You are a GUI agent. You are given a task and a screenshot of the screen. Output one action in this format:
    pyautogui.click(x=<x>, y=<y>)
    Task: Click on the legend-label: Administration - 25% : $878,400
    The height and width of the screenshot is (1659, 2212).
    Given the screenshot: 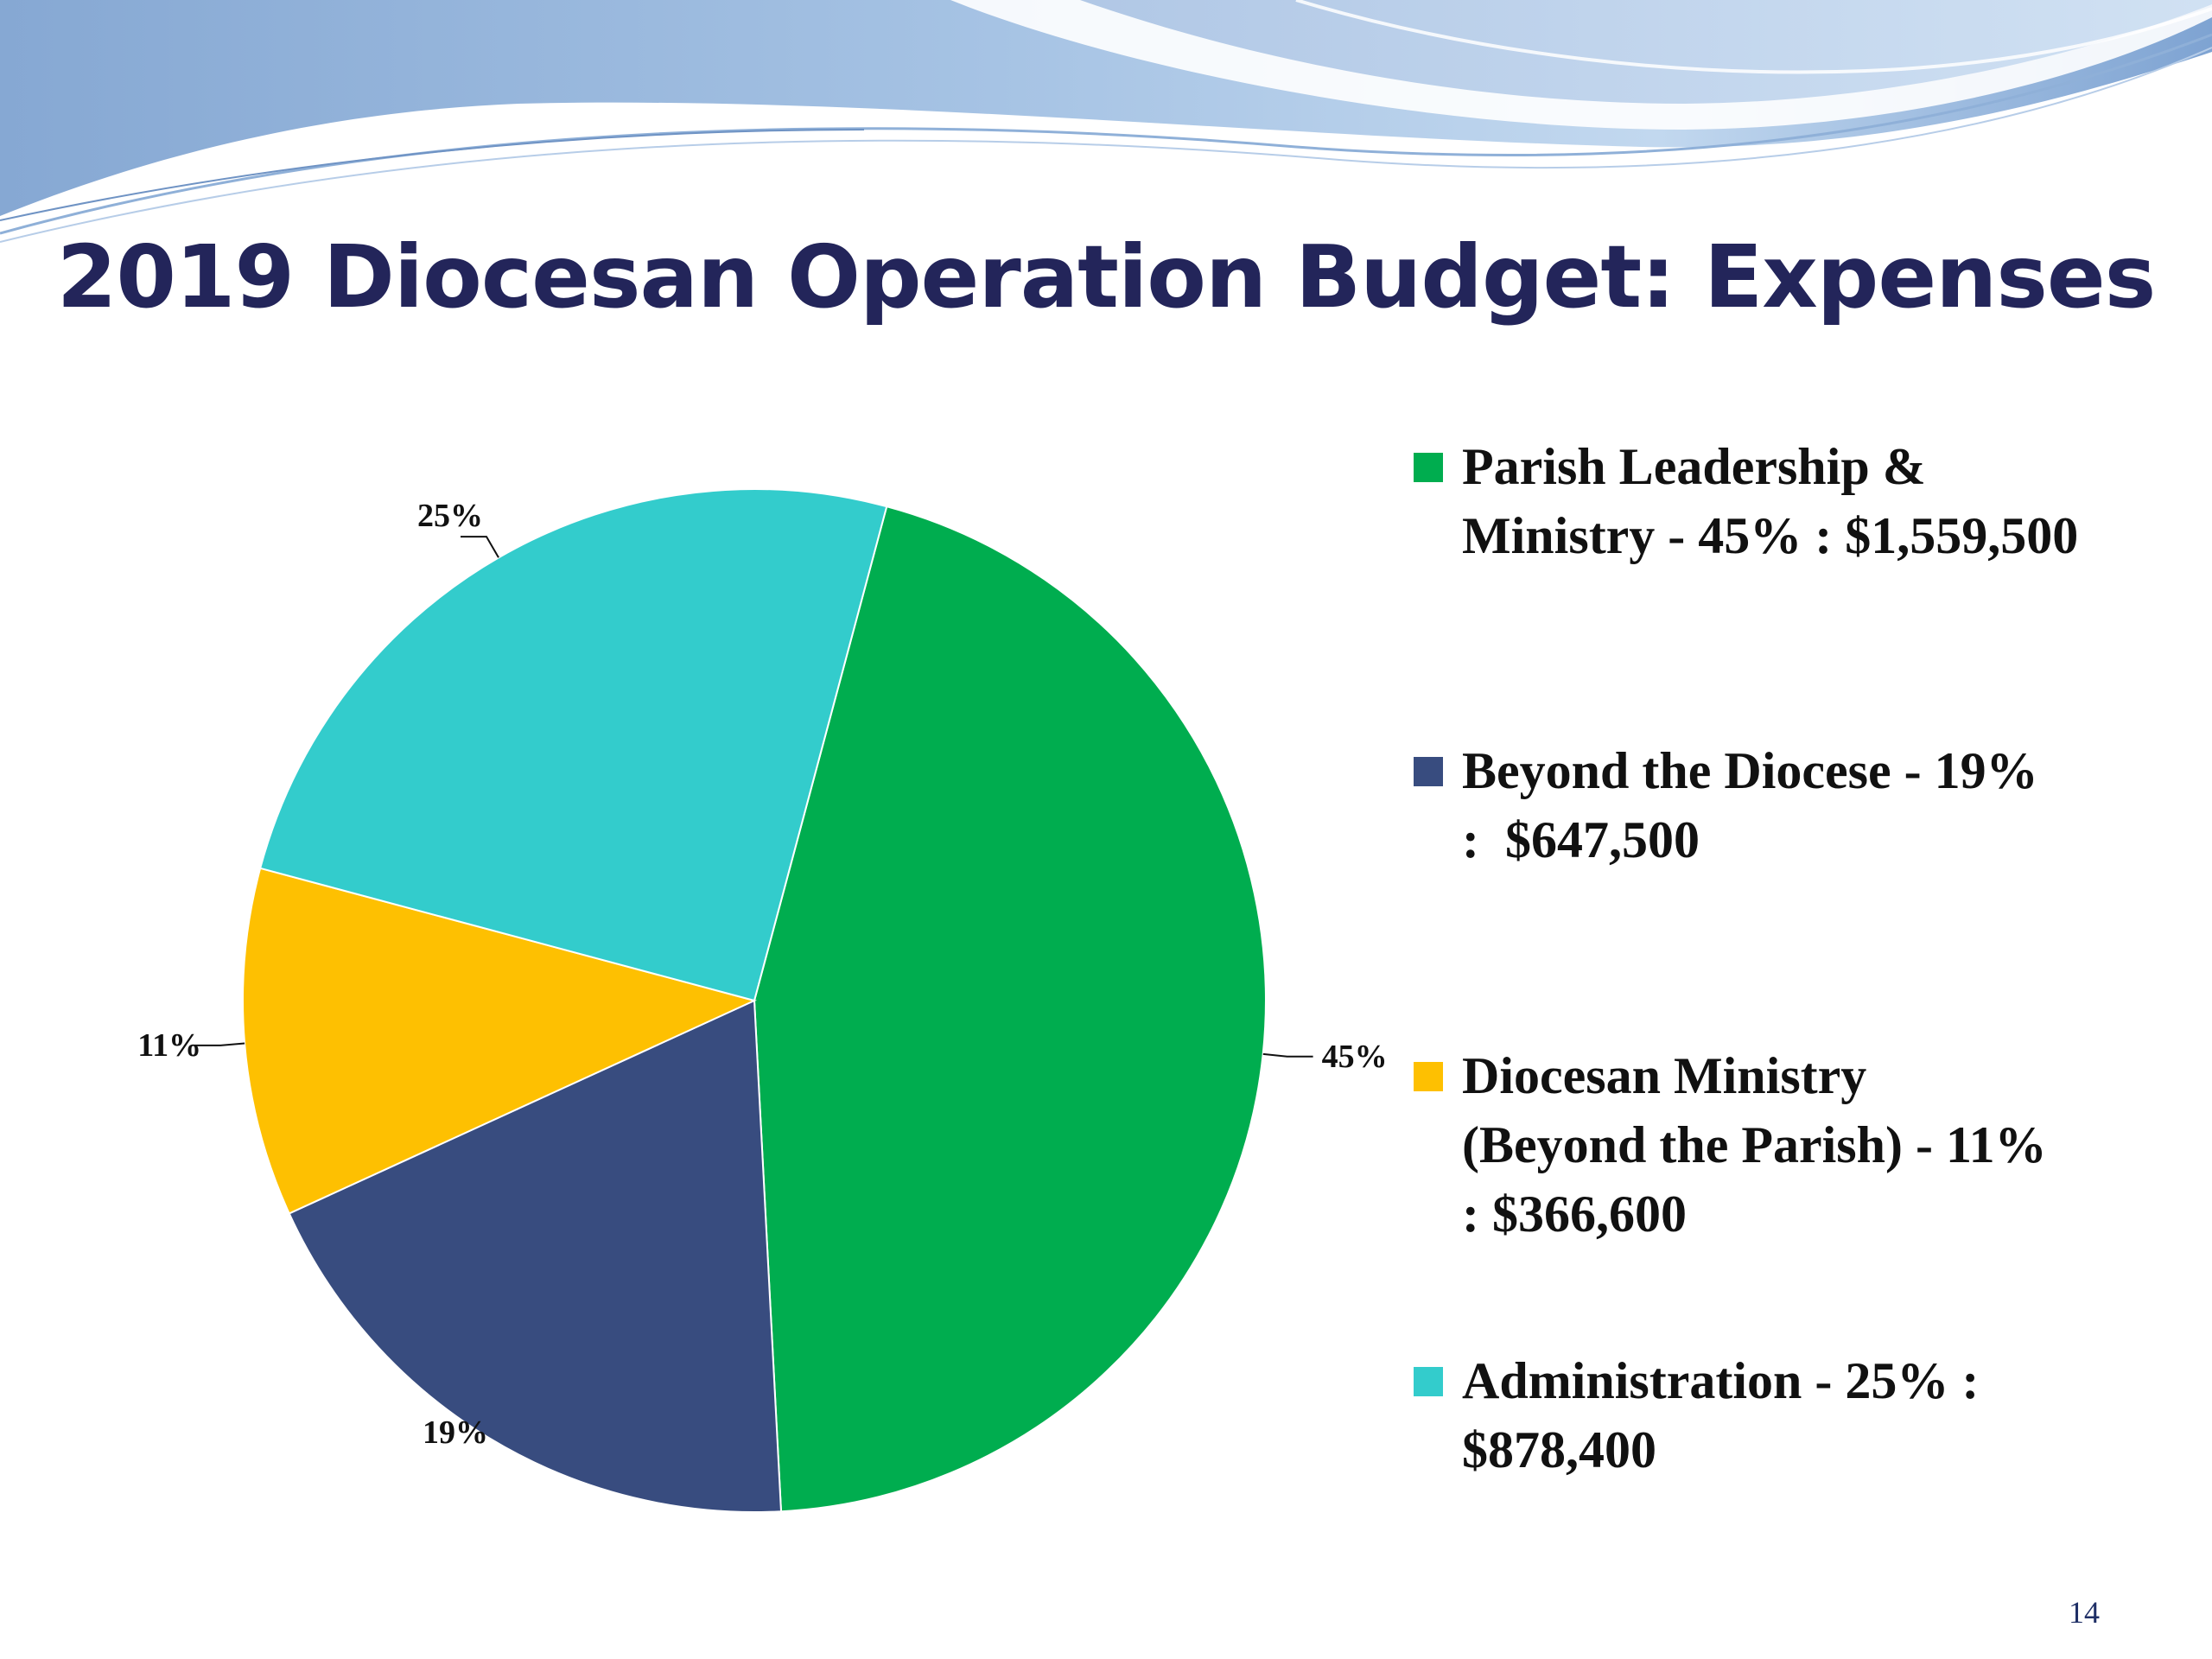 What is the action you would take?
    pyautogui.click(x=1833, y=1415)
    